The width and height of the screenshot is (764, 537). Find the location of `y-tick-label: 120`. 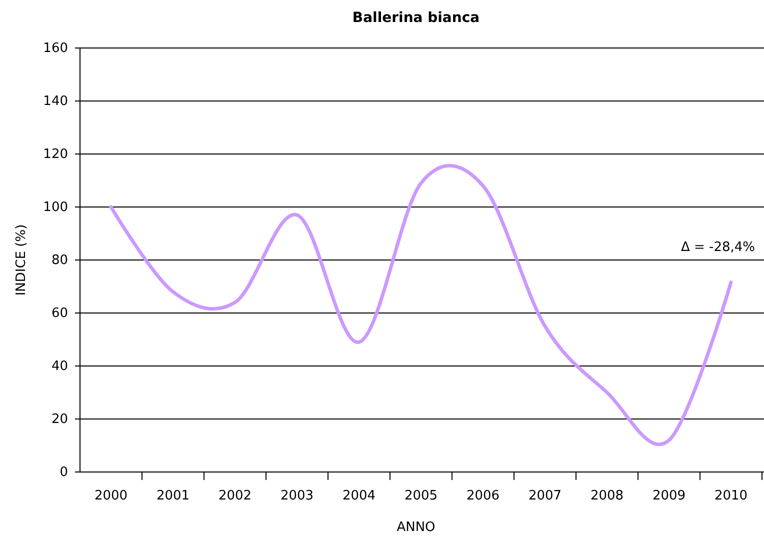

y-tick-label: 120 is located at coordinates (55, 154).